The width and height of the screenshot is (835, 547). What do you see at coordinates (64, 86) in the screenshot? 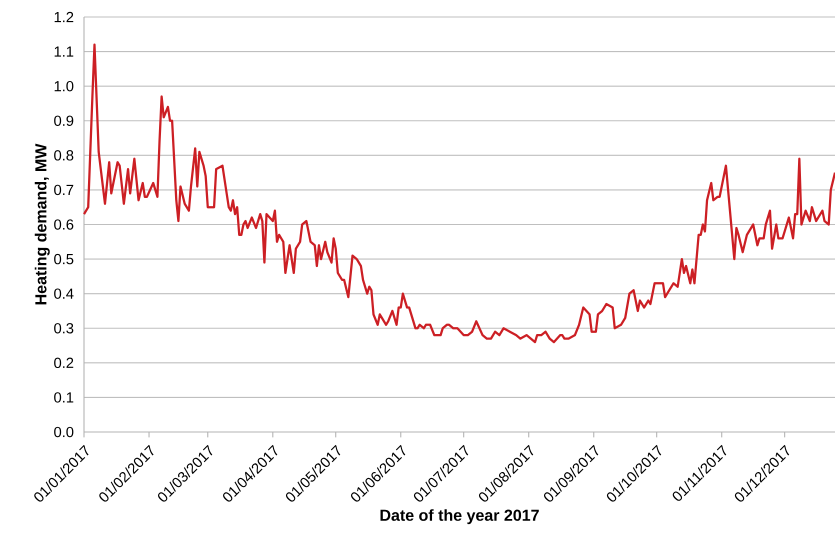
I see `y-tick-label: 1.0` at bounding box center [64, 86].